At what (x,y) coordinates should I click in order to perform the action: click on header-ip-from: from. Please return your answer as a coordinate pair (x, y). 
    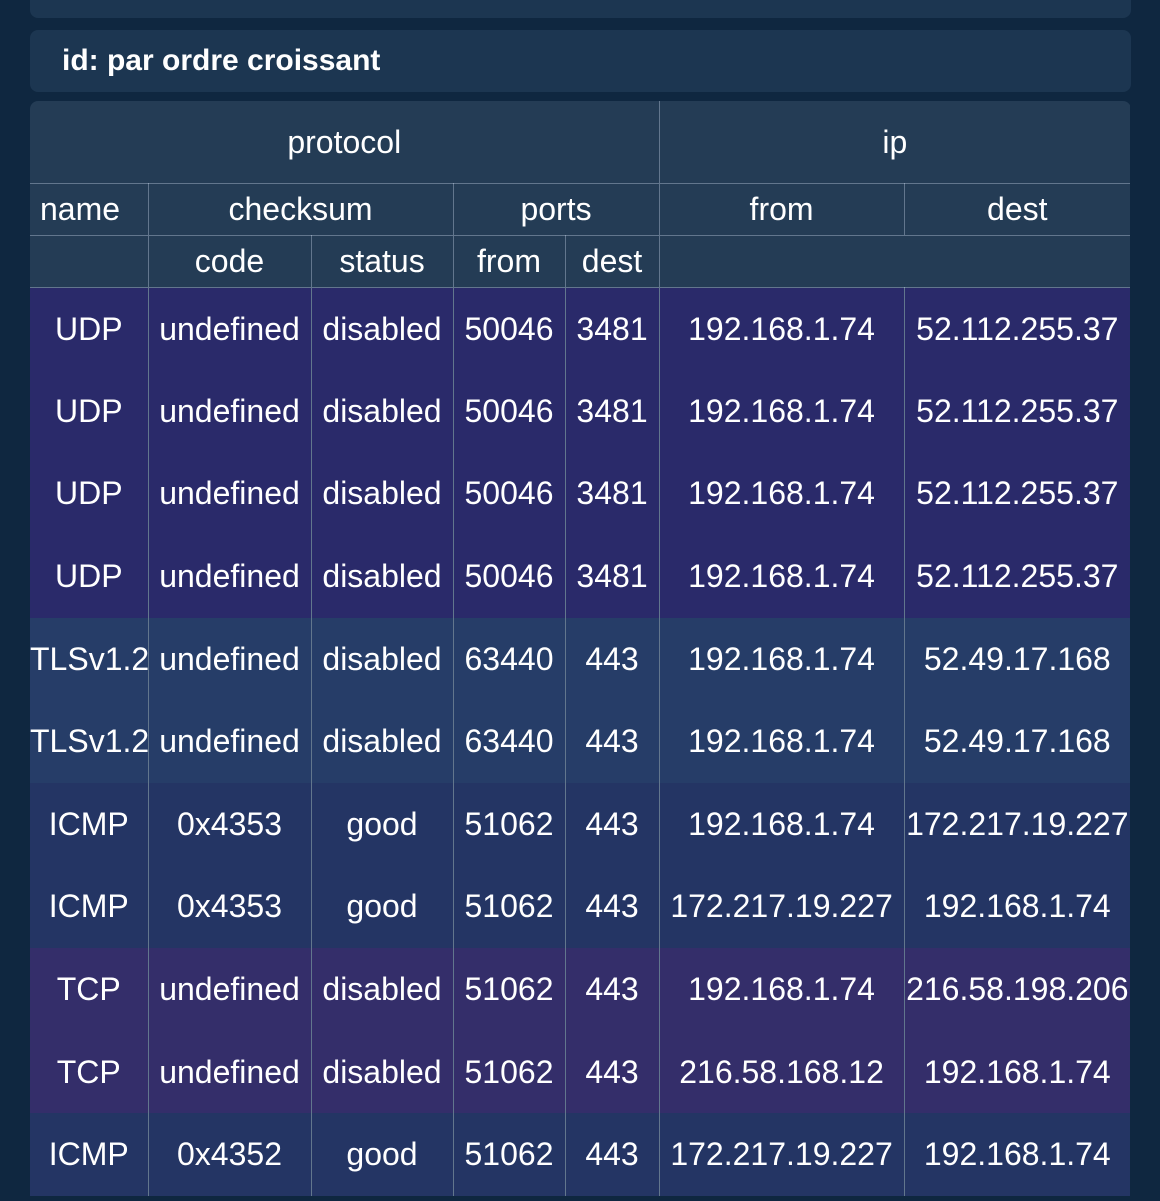
    Looking at the image, I should click on (781, 209).